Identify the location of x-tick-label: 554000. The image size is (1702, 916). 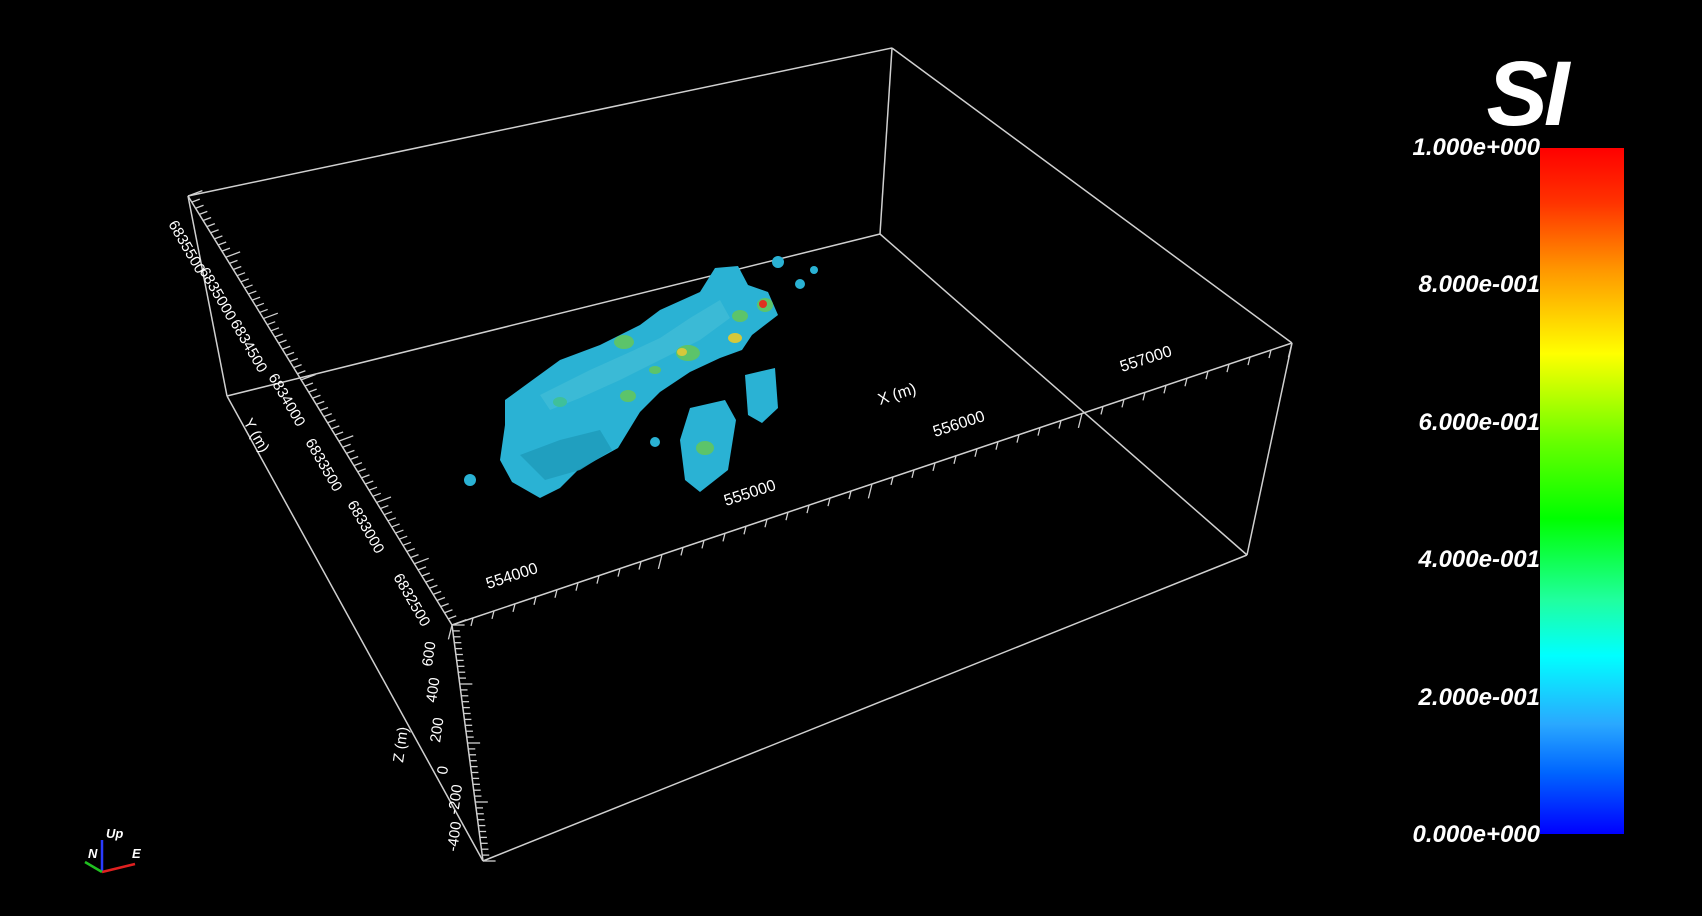
(512, 576).